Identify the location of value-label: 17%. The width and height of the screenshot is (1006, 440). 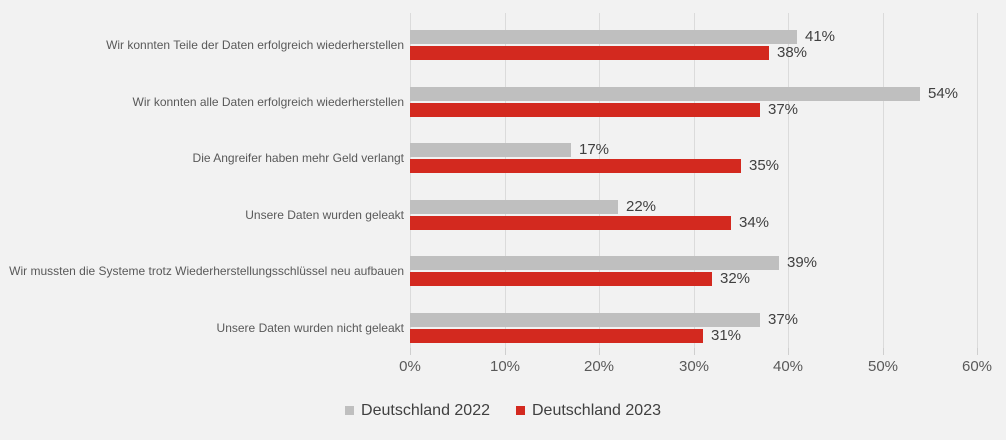
(594, 149).